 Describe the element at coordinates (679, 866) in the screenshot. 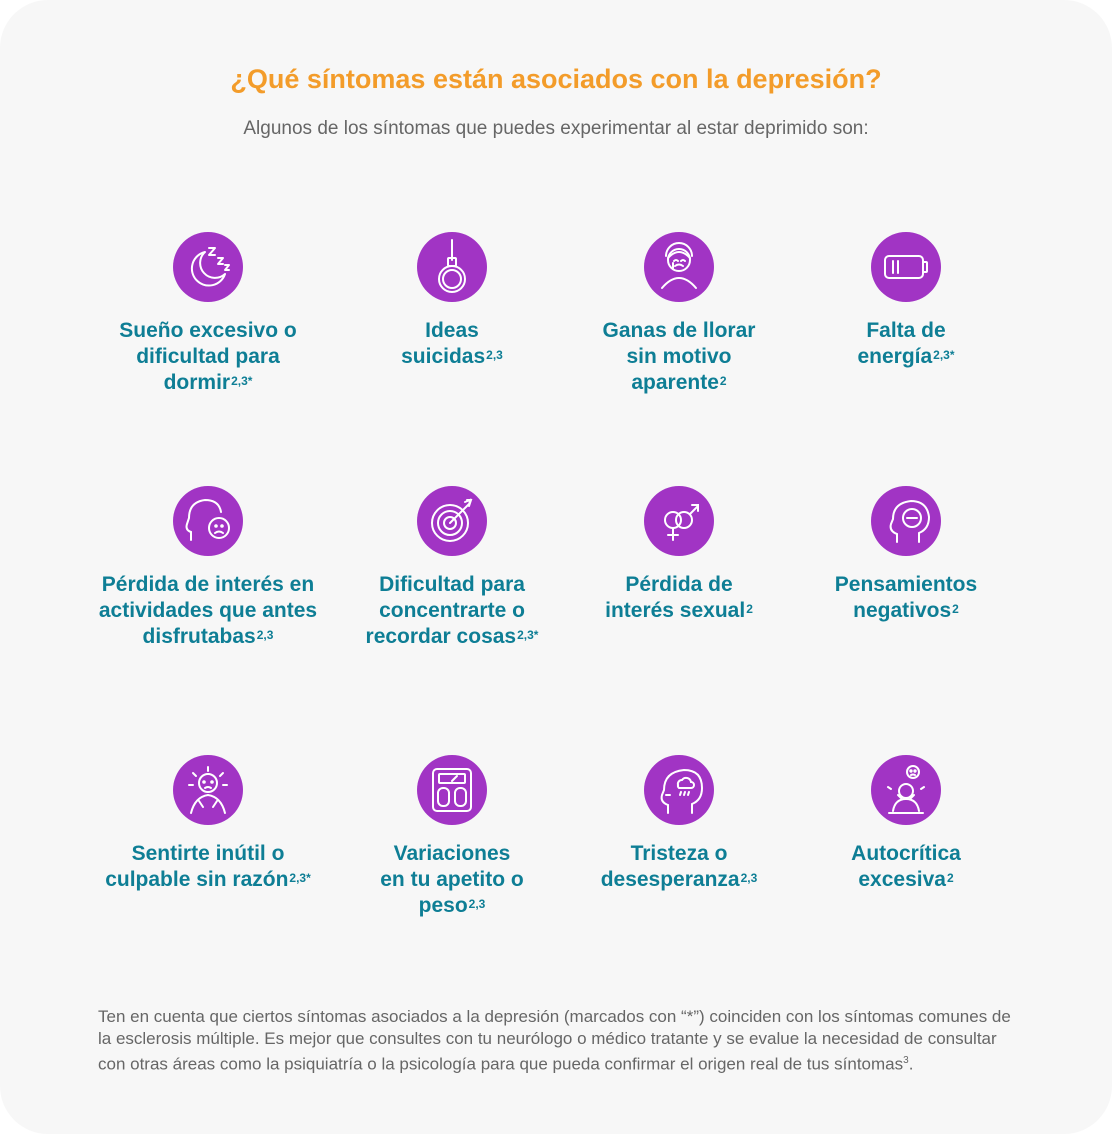

I see `symptom-label: Tristeza o desesperanza2,3` at that location.